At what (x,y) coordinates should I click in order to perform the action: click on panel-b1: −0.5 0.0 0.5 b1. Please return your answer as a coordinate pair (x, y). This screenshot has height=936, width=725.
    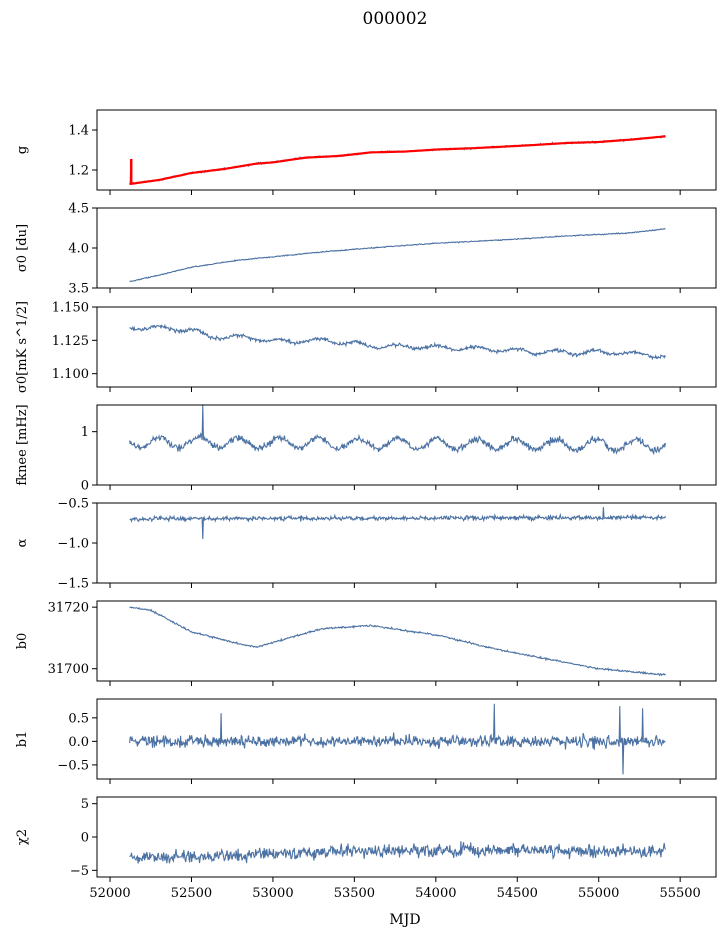
    Looking at the image, I should click on (366, 741).